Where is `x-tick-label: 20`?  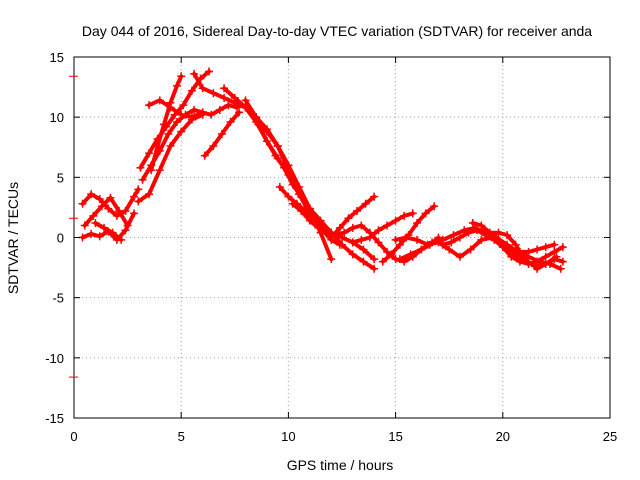 x-tick-label: 20 is located at coordinates (503, 436).